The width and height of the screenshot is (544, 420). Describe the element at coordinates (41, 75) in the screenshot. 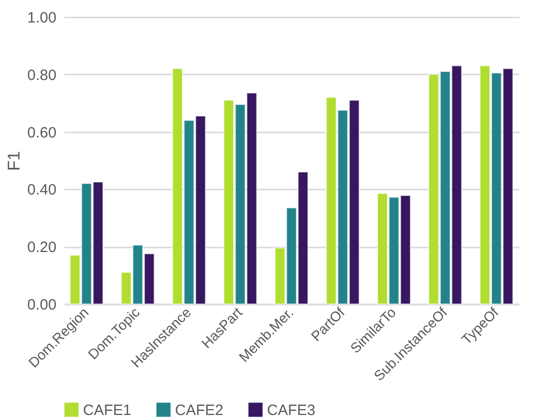

I see `y-tick-label: 0.80` at that location.